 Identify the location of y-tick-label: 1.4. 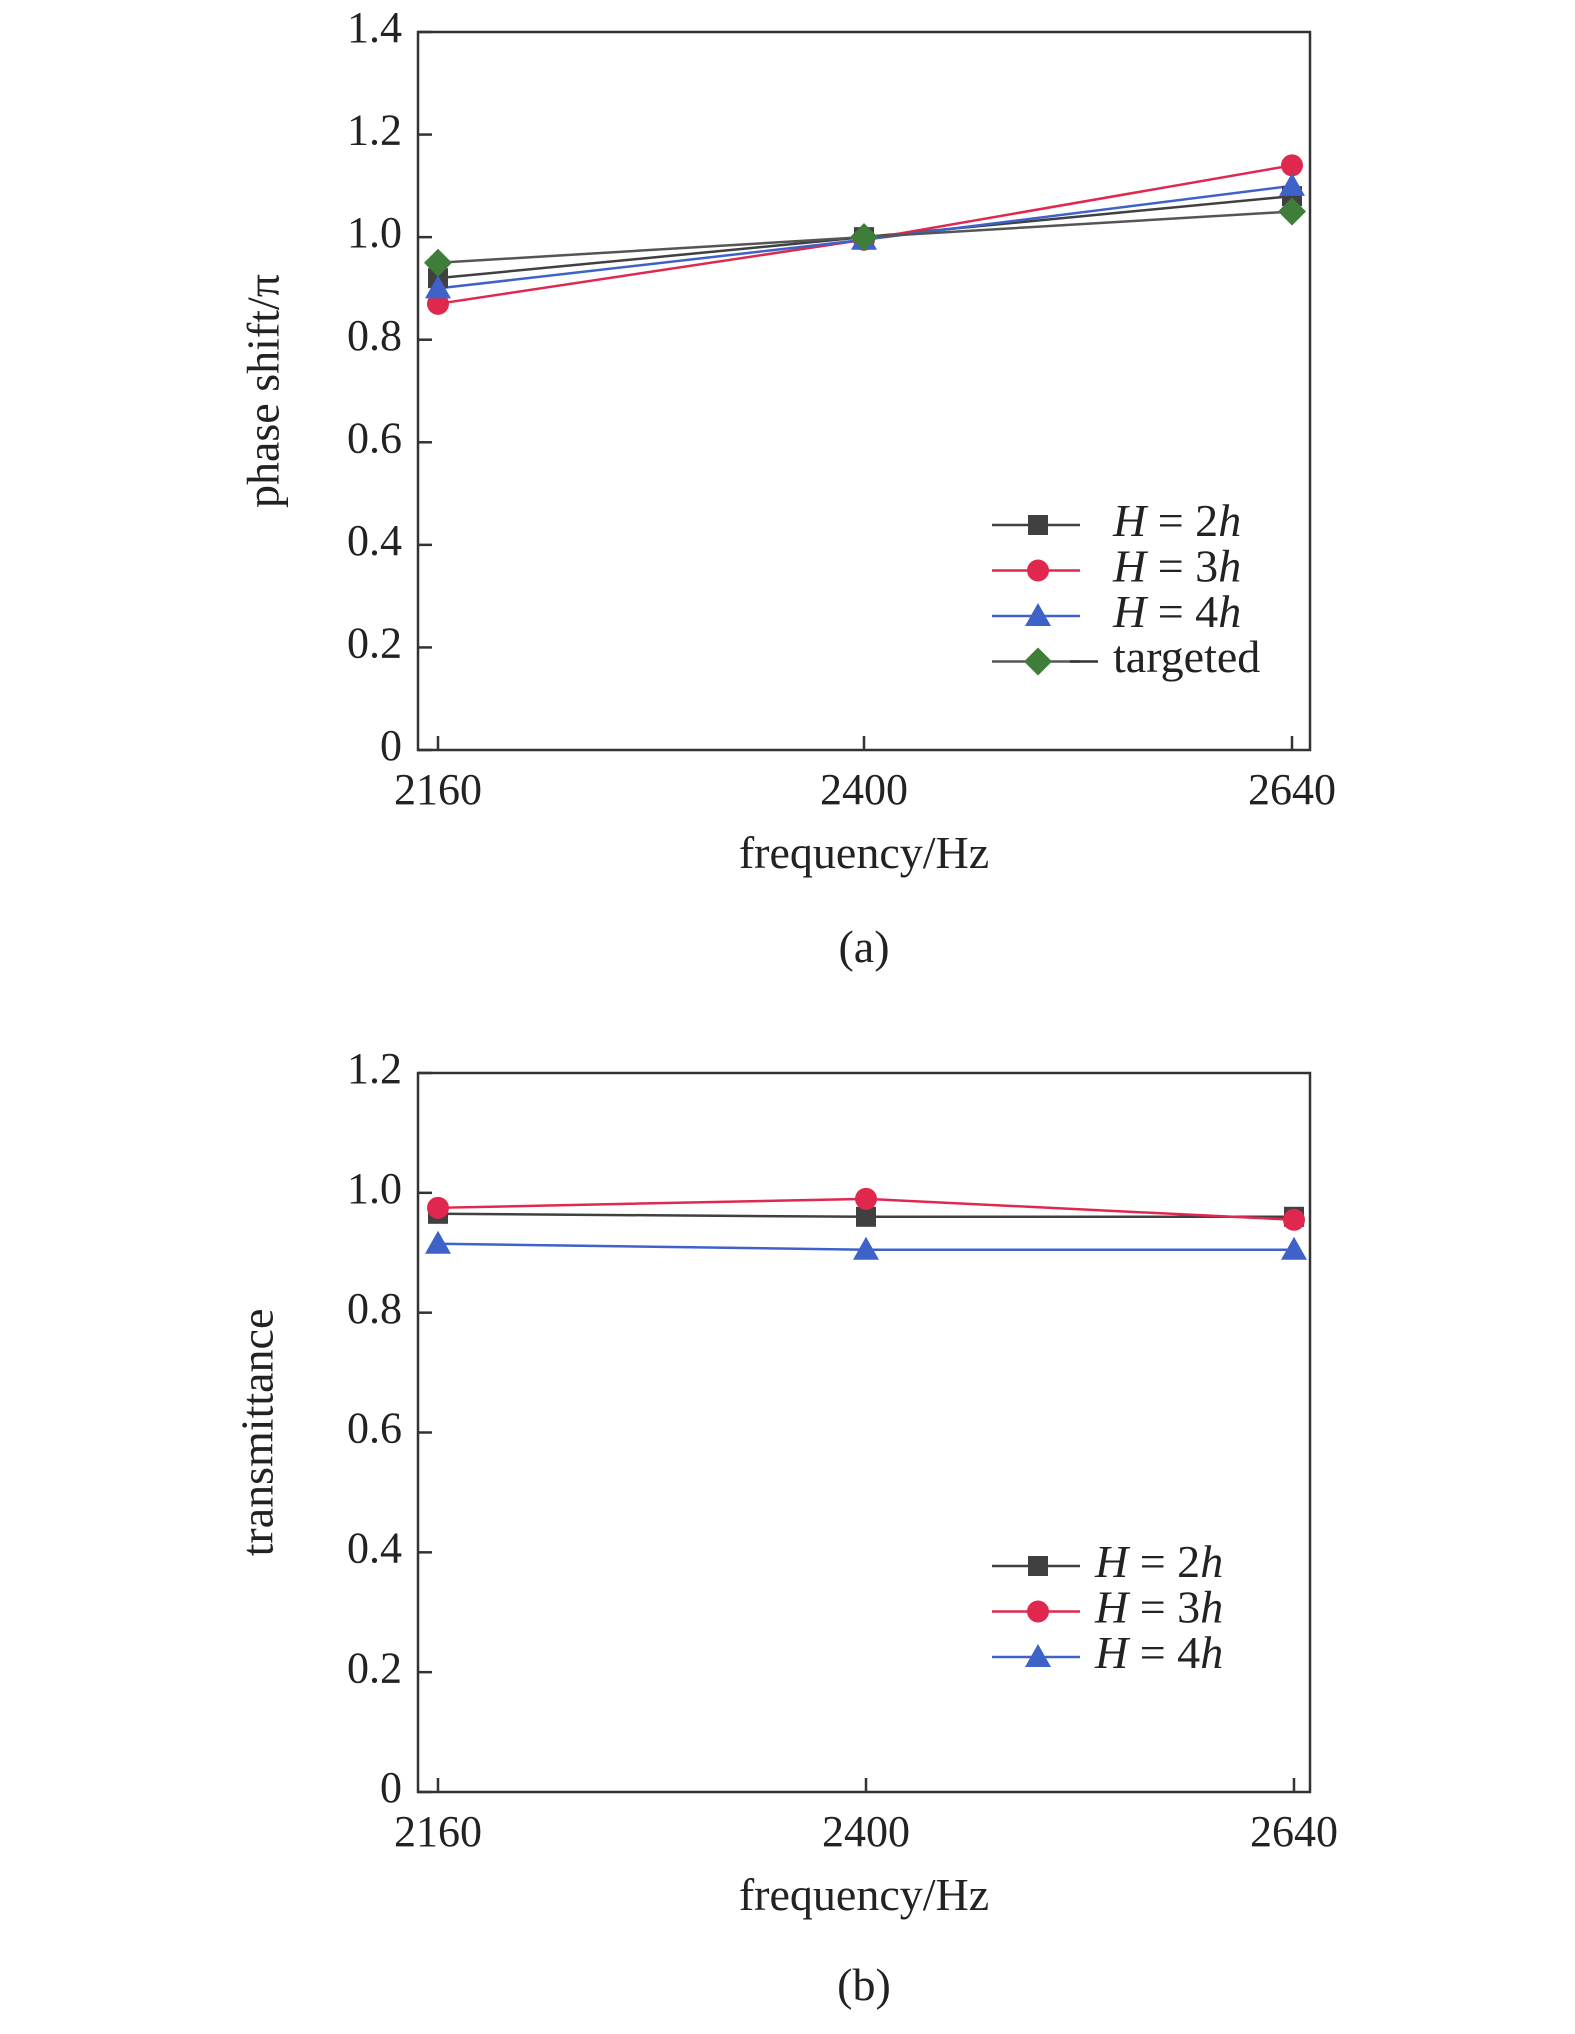
(374, 27).